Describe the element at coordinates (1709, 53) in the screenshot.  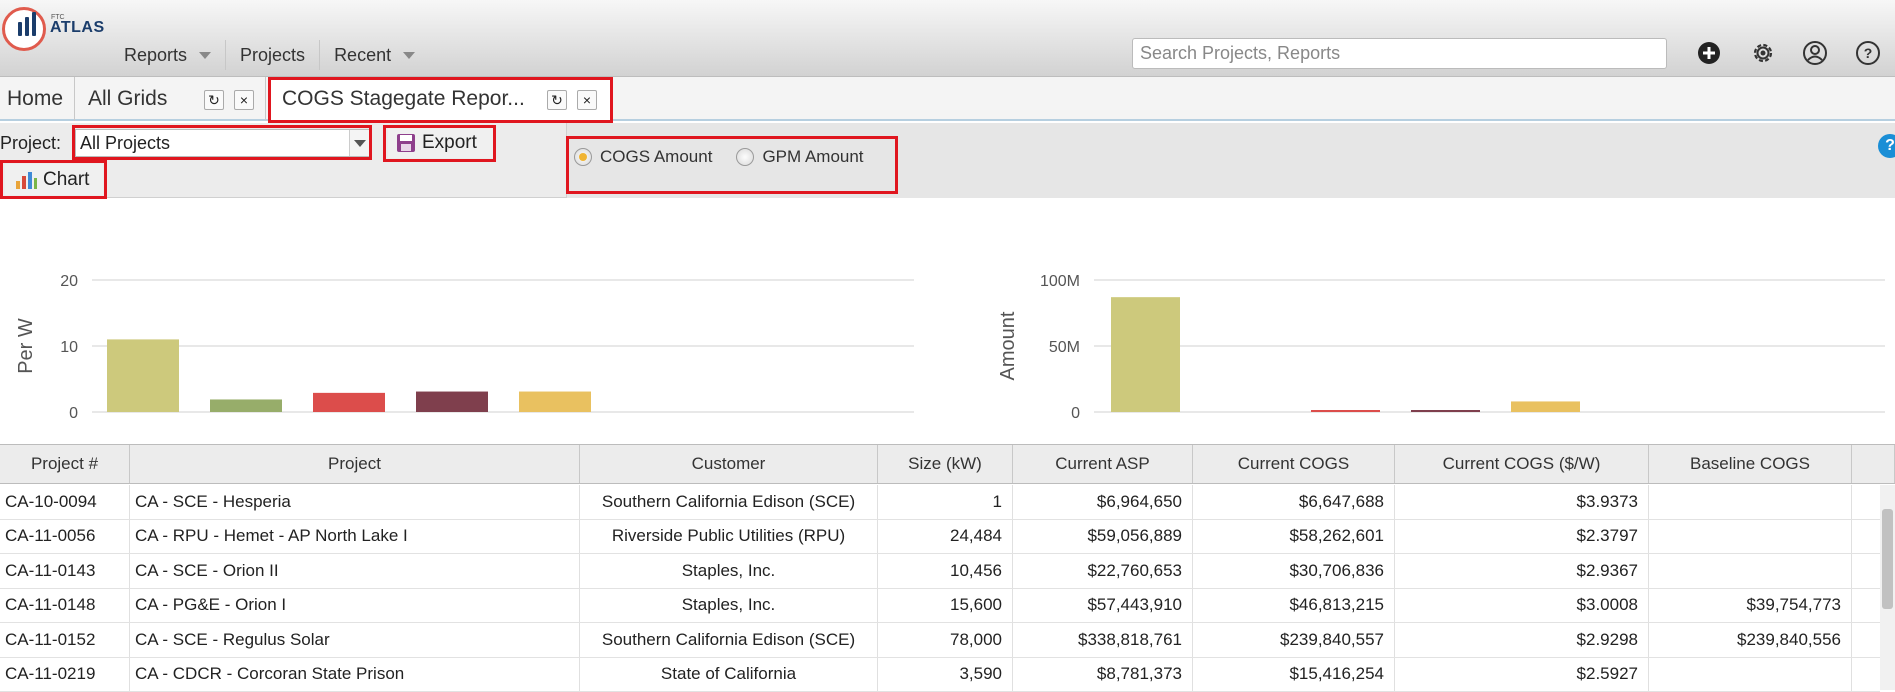
I see `add-icon` at that location.